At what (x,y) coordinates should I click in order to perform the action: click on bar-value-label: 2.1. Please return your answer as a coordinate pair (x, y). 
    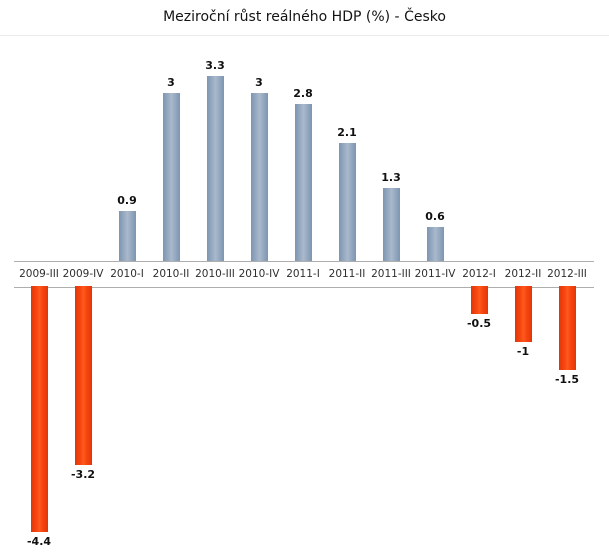
    Looking at the image, I should click on (347, 132).